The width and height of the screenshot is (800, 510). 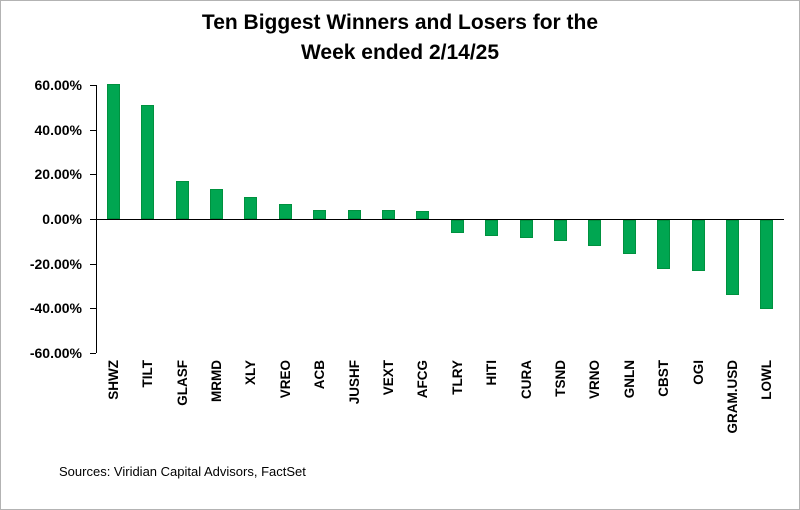 I want to click on bar-jushf, so click(x=354, y=214).